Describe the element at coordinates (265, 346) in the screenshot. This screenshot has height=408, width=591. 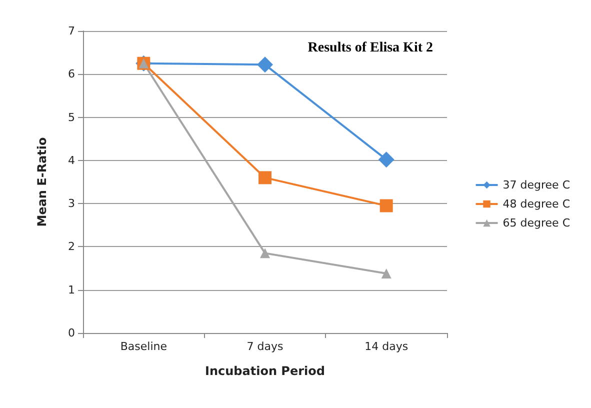
I see `x-tick-label: 7 days` at that location.